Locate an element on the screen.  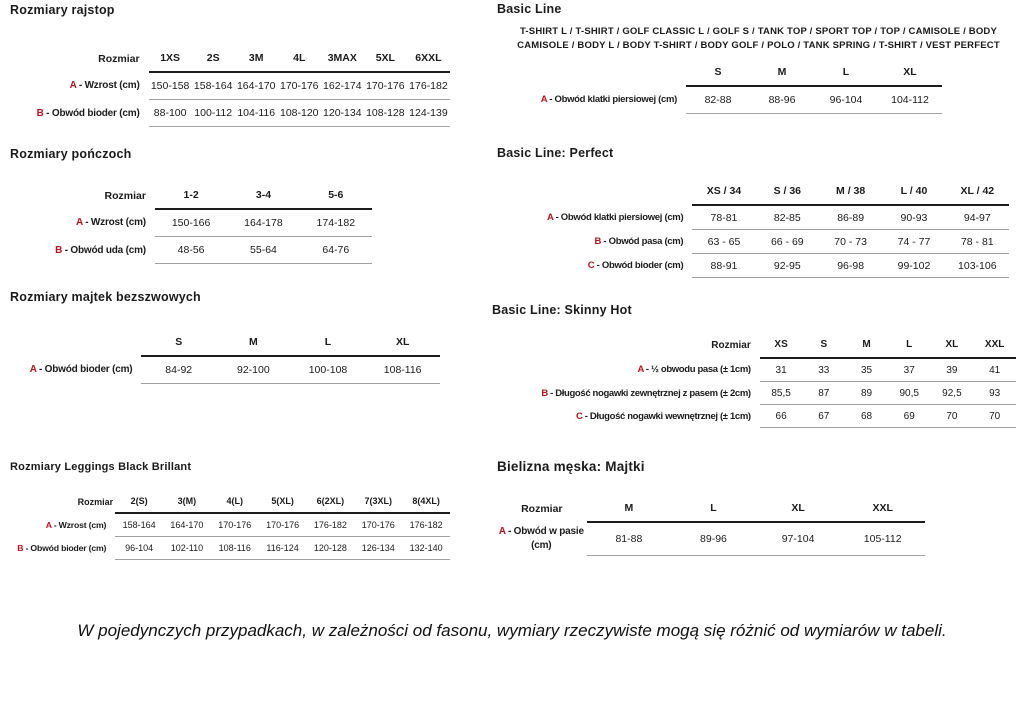
size-value: 100-108 is located at coordinates (328, 370).